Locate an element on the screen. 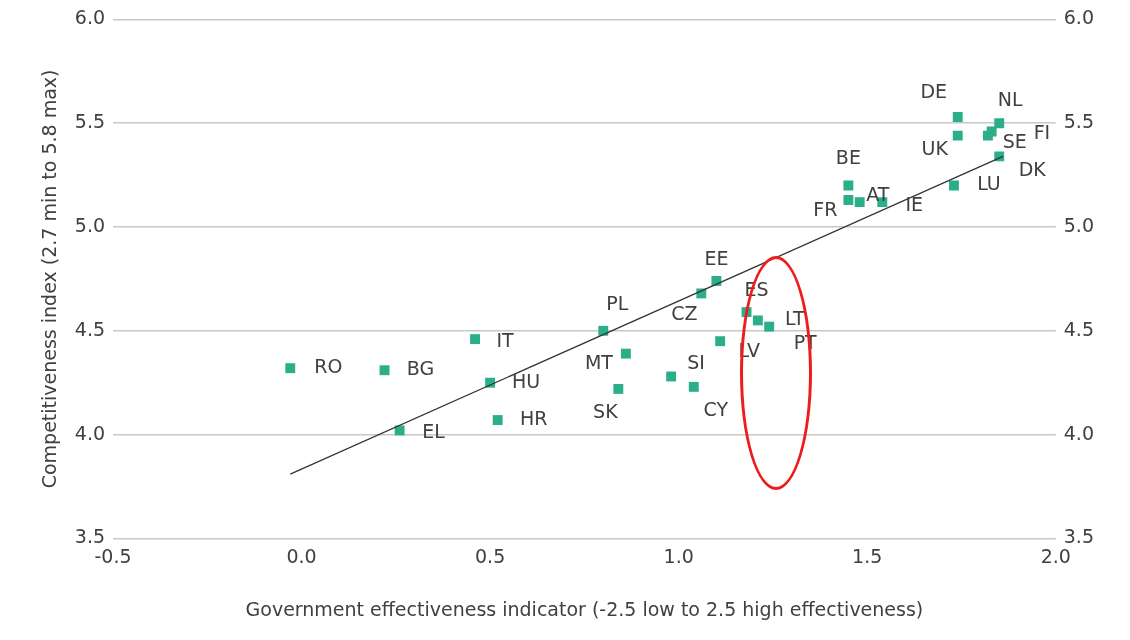  x-tick-label: 1.5 is located at coordinates (867, 555).